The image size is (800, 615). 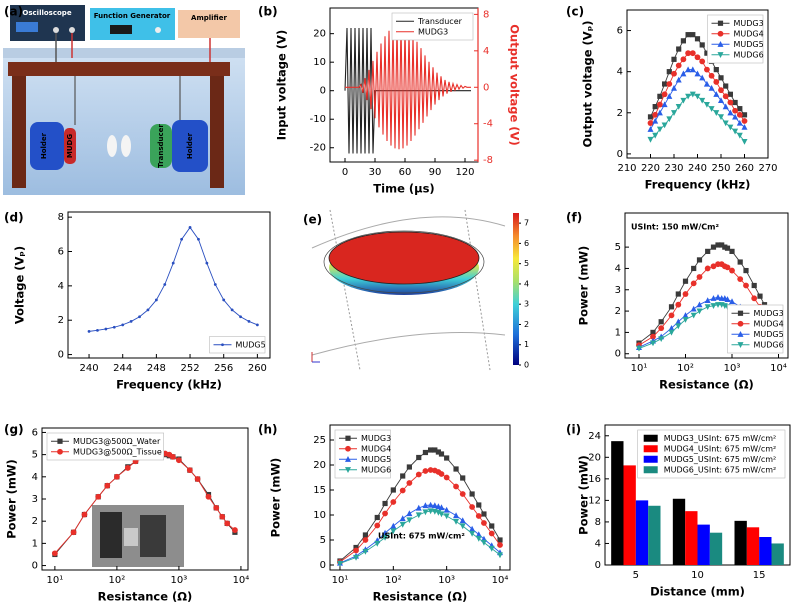 What do you see at coordinates (122, 368) in the screenshot?
I see `x-tick-label: 244` at bounding box center [122, 368].